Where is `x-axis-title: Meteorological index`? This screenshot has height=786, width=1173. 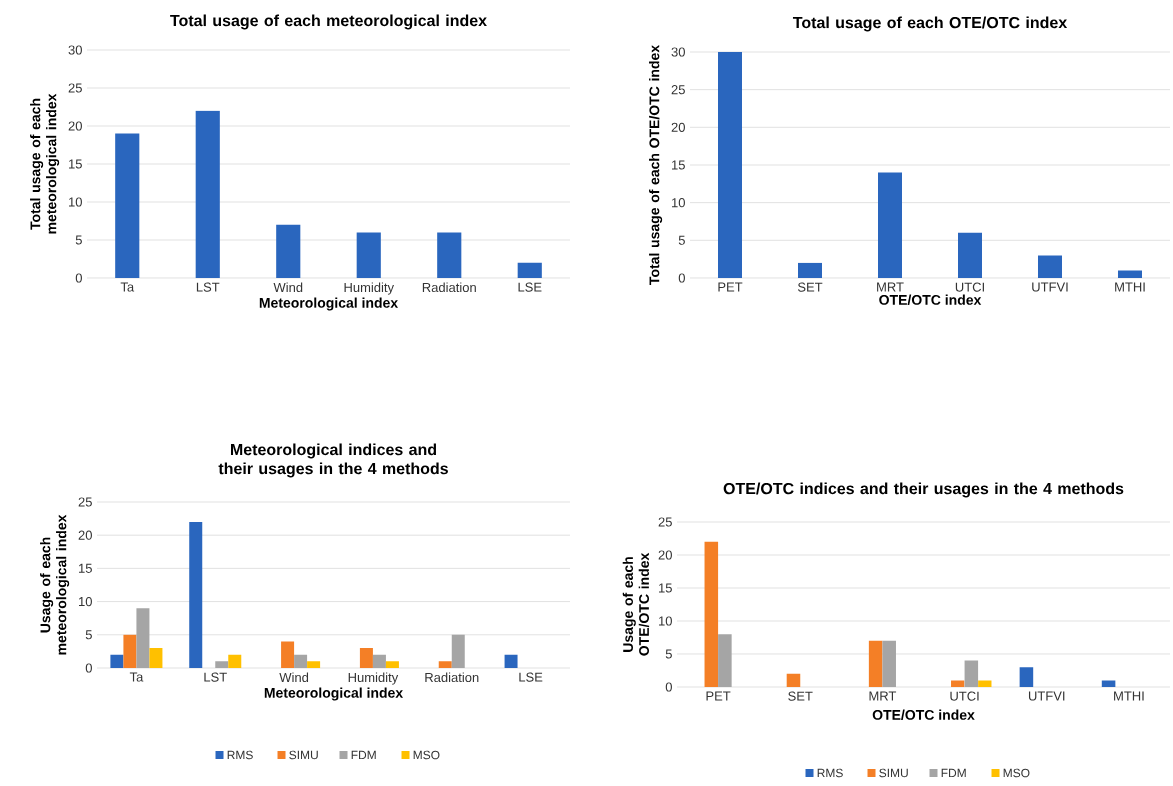 x-axis-title: Meteorological index is located at coordinates (329, 304).